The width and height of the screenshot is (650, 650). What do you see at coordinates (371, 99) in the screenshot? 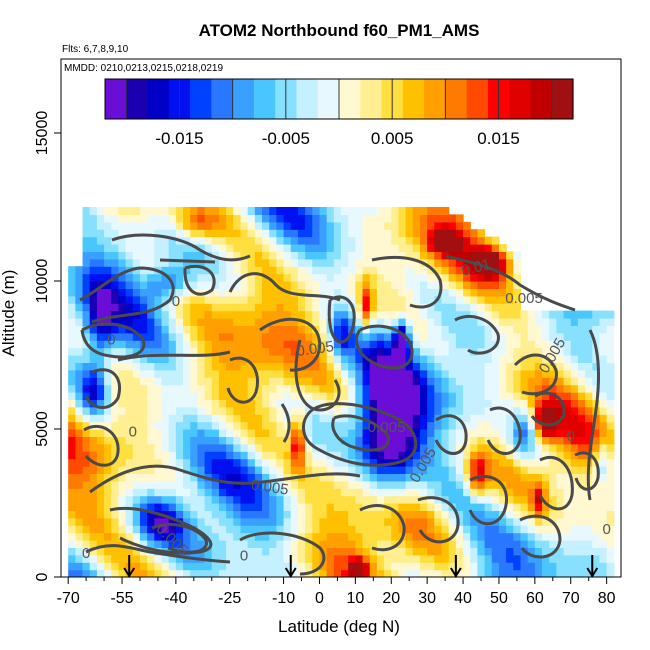
I see `colorbar-swatch` at bounding box center [371, 99].